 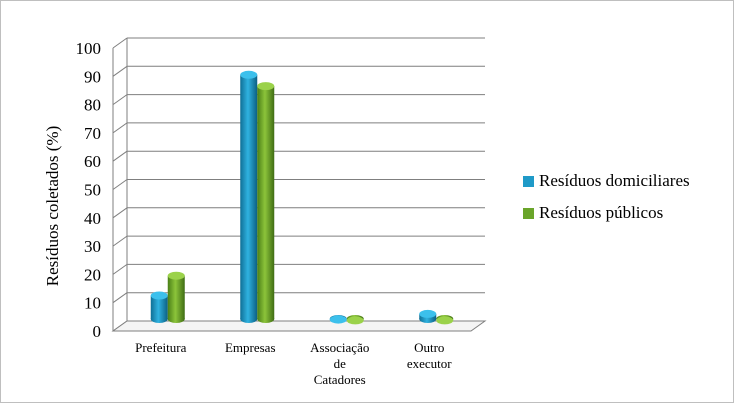 What do you see at coordinates (92, 218) in the screenshot?
I see `y-tick-label: 40` at bounding box center [92, 218].